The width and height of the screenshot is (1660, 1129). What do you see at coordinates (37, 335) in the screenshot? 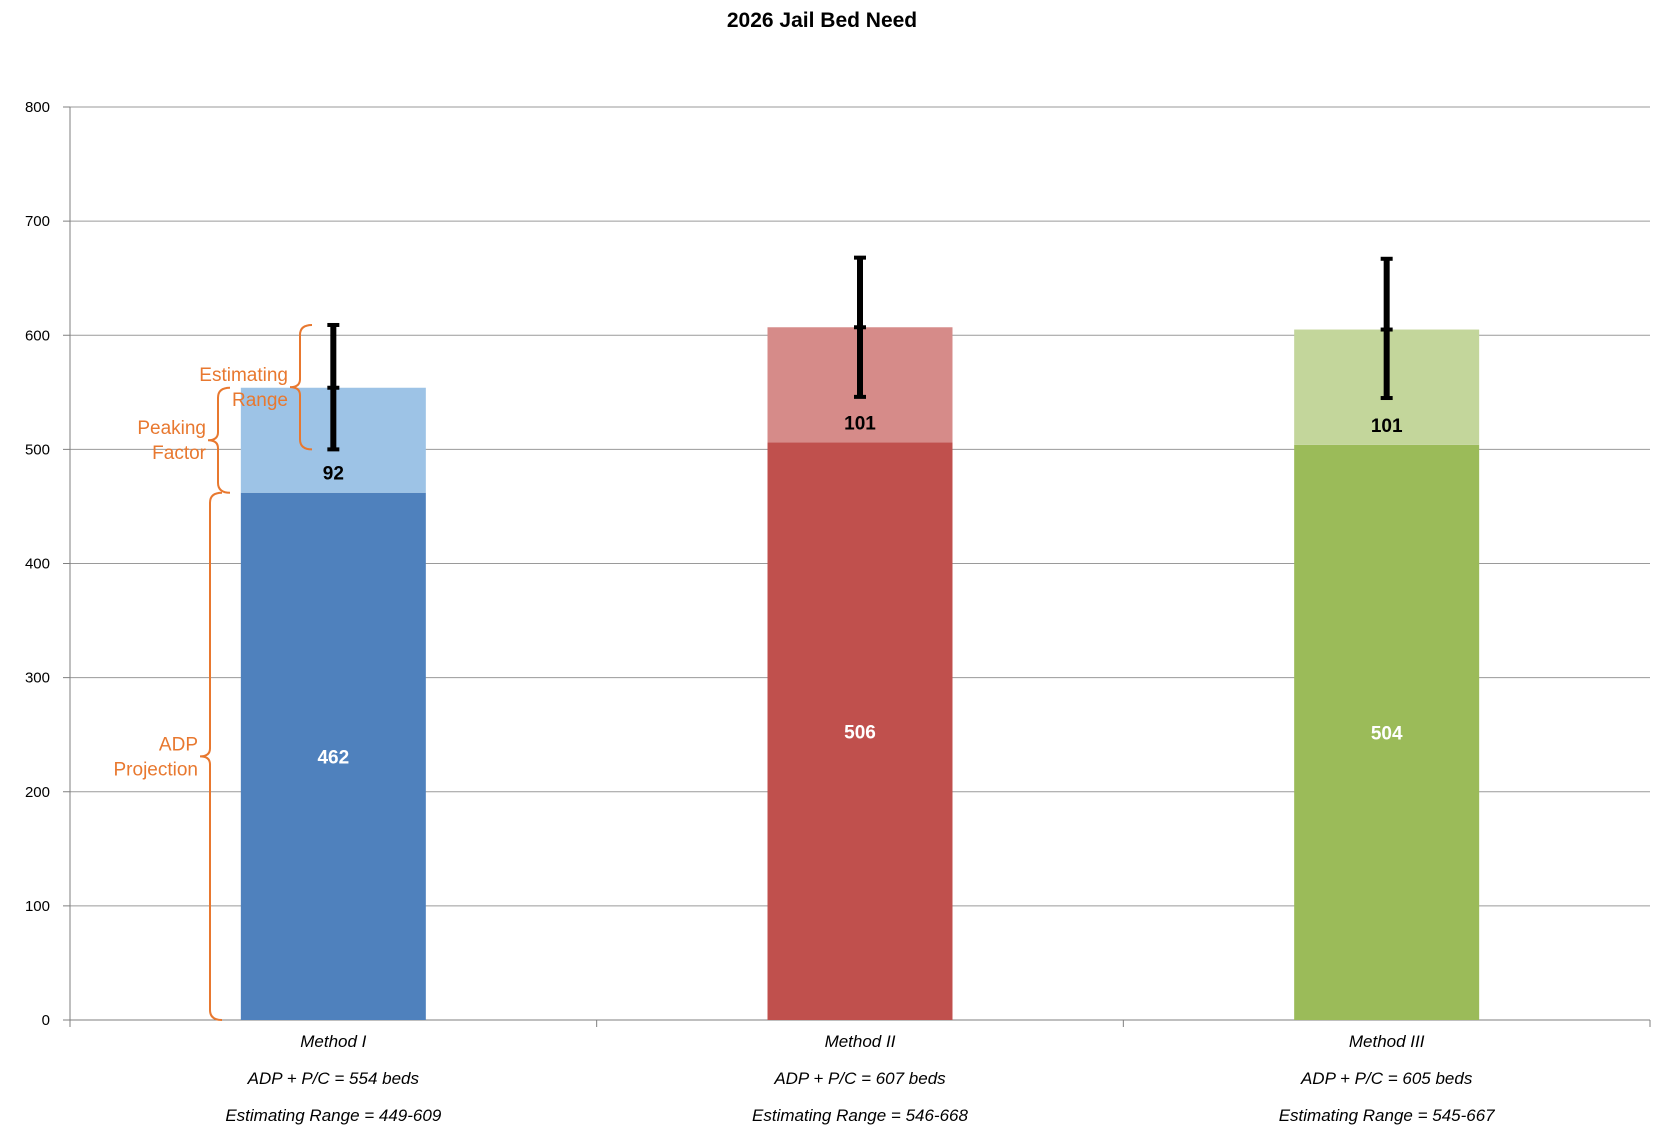
I see `y-tick-label: 600` at bounding box center [37, 335].